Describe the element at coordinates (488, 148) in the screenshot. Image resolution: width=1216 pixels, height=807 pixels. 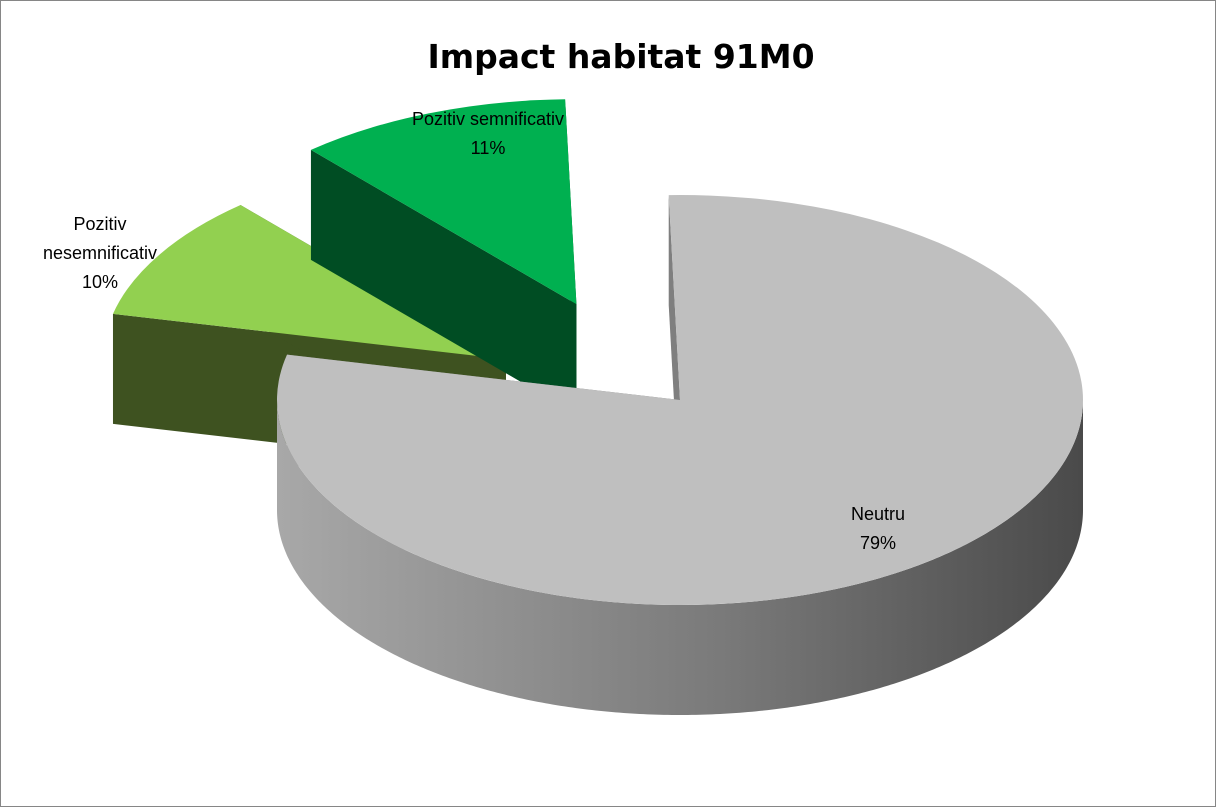
I see `data-label-line: 11%` at that location.